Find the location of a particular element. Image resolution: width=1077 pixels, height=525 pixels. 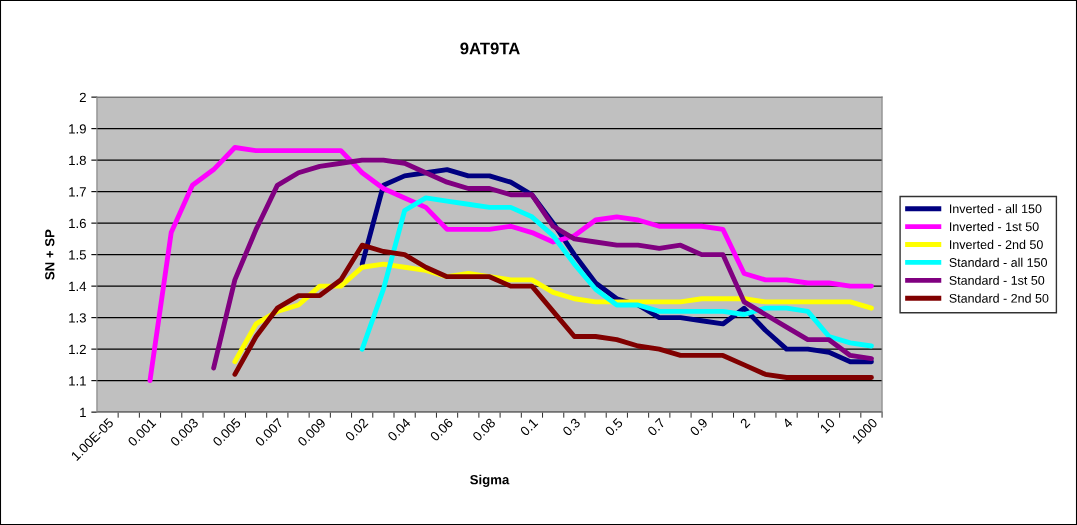

y-tick-label: 1.2 is located at coordinates (77, 349).